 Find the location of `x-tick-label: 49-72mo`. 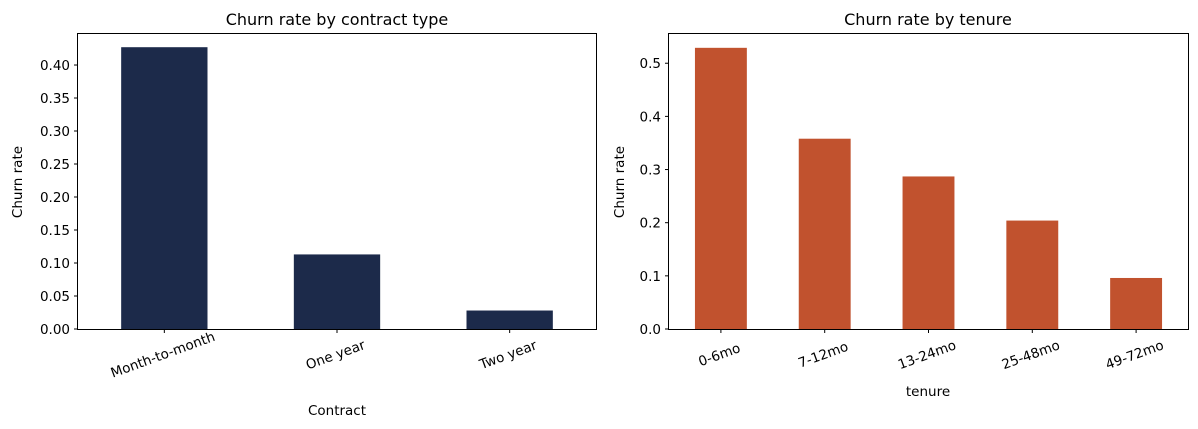

x-tick-label: 49-72mo is located at coordinates (1135, 355).